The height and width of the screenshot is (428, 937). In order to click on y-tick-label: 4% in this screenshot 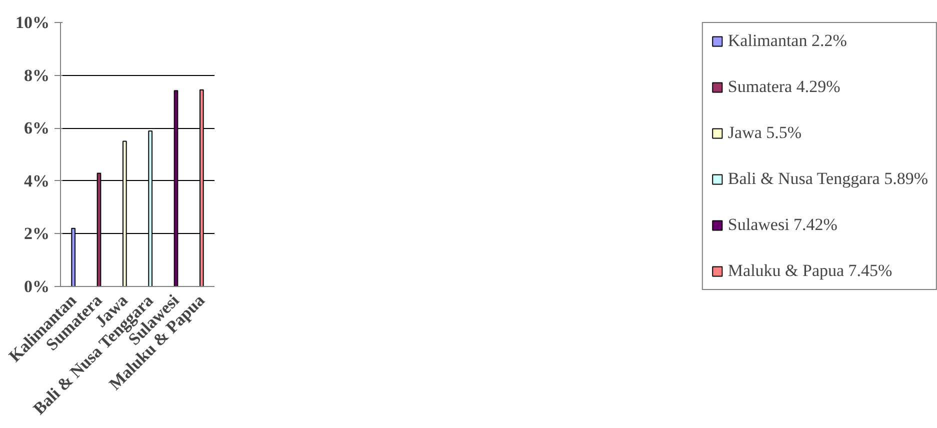, I will do `click(37, 180)`.